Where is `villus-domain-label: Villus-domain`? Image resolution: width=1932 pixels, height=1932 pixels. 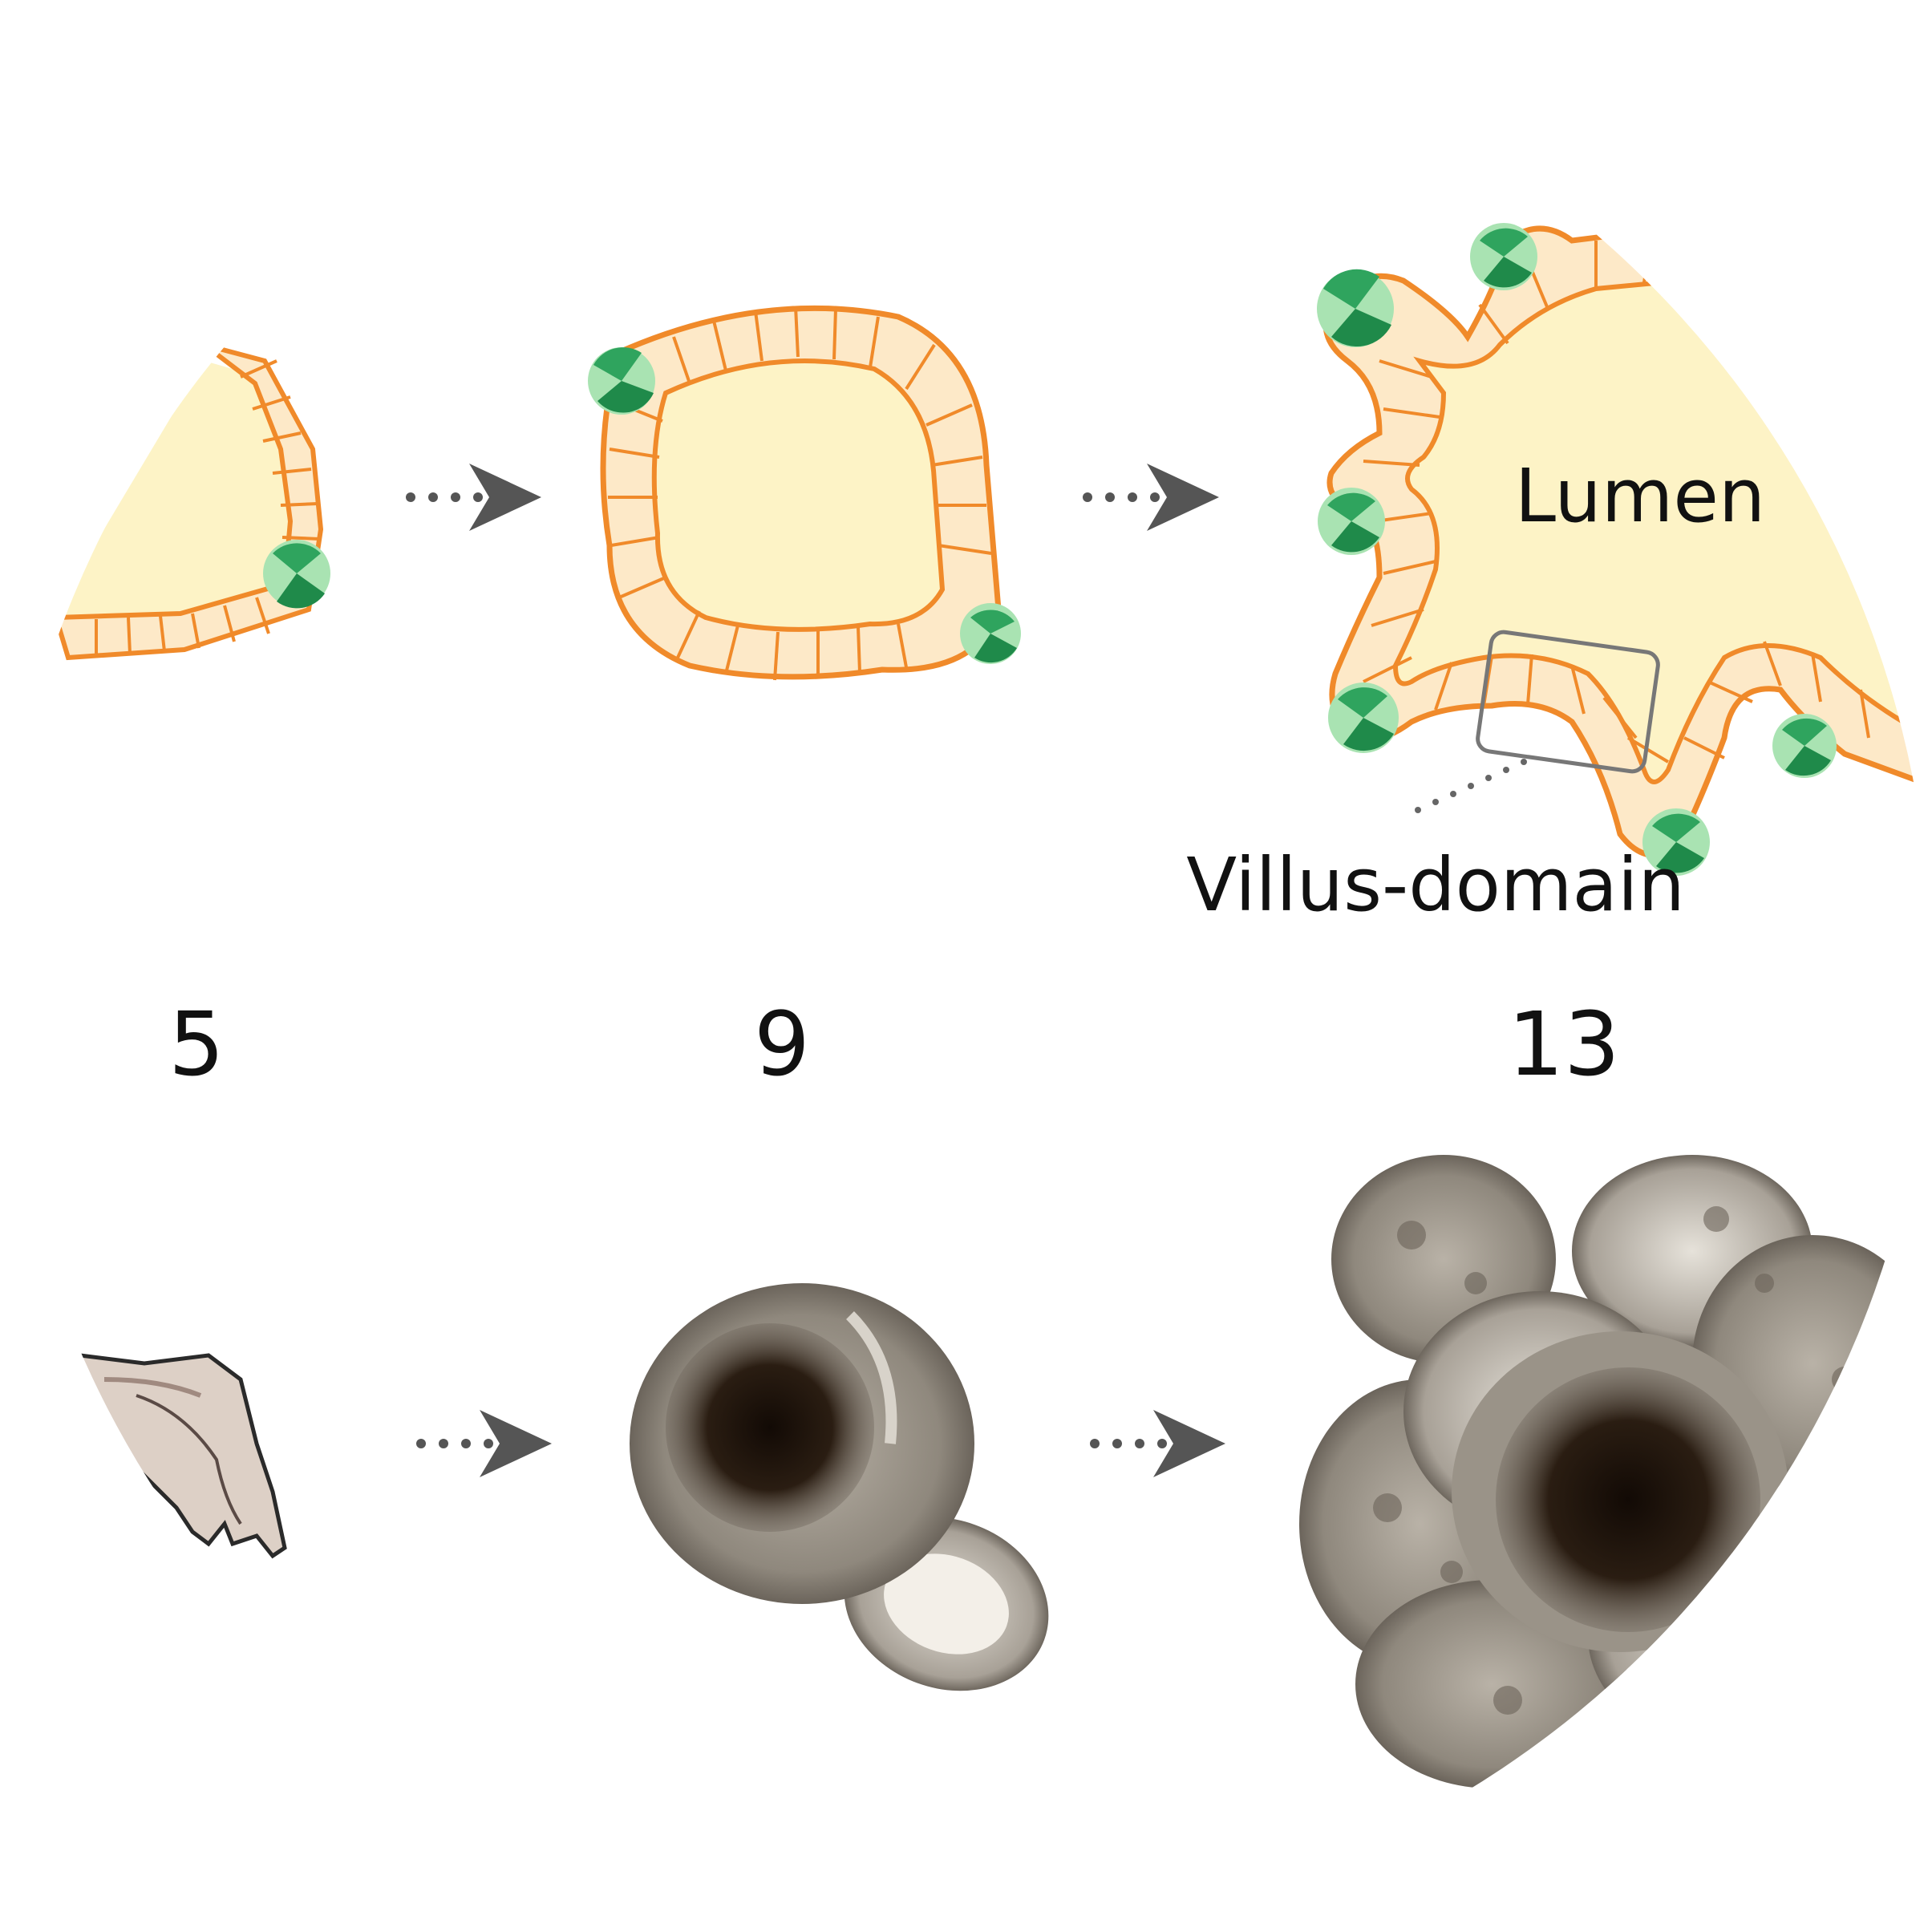
villus-domain-label: Villus-domain is located at coordinates (1435, 885).